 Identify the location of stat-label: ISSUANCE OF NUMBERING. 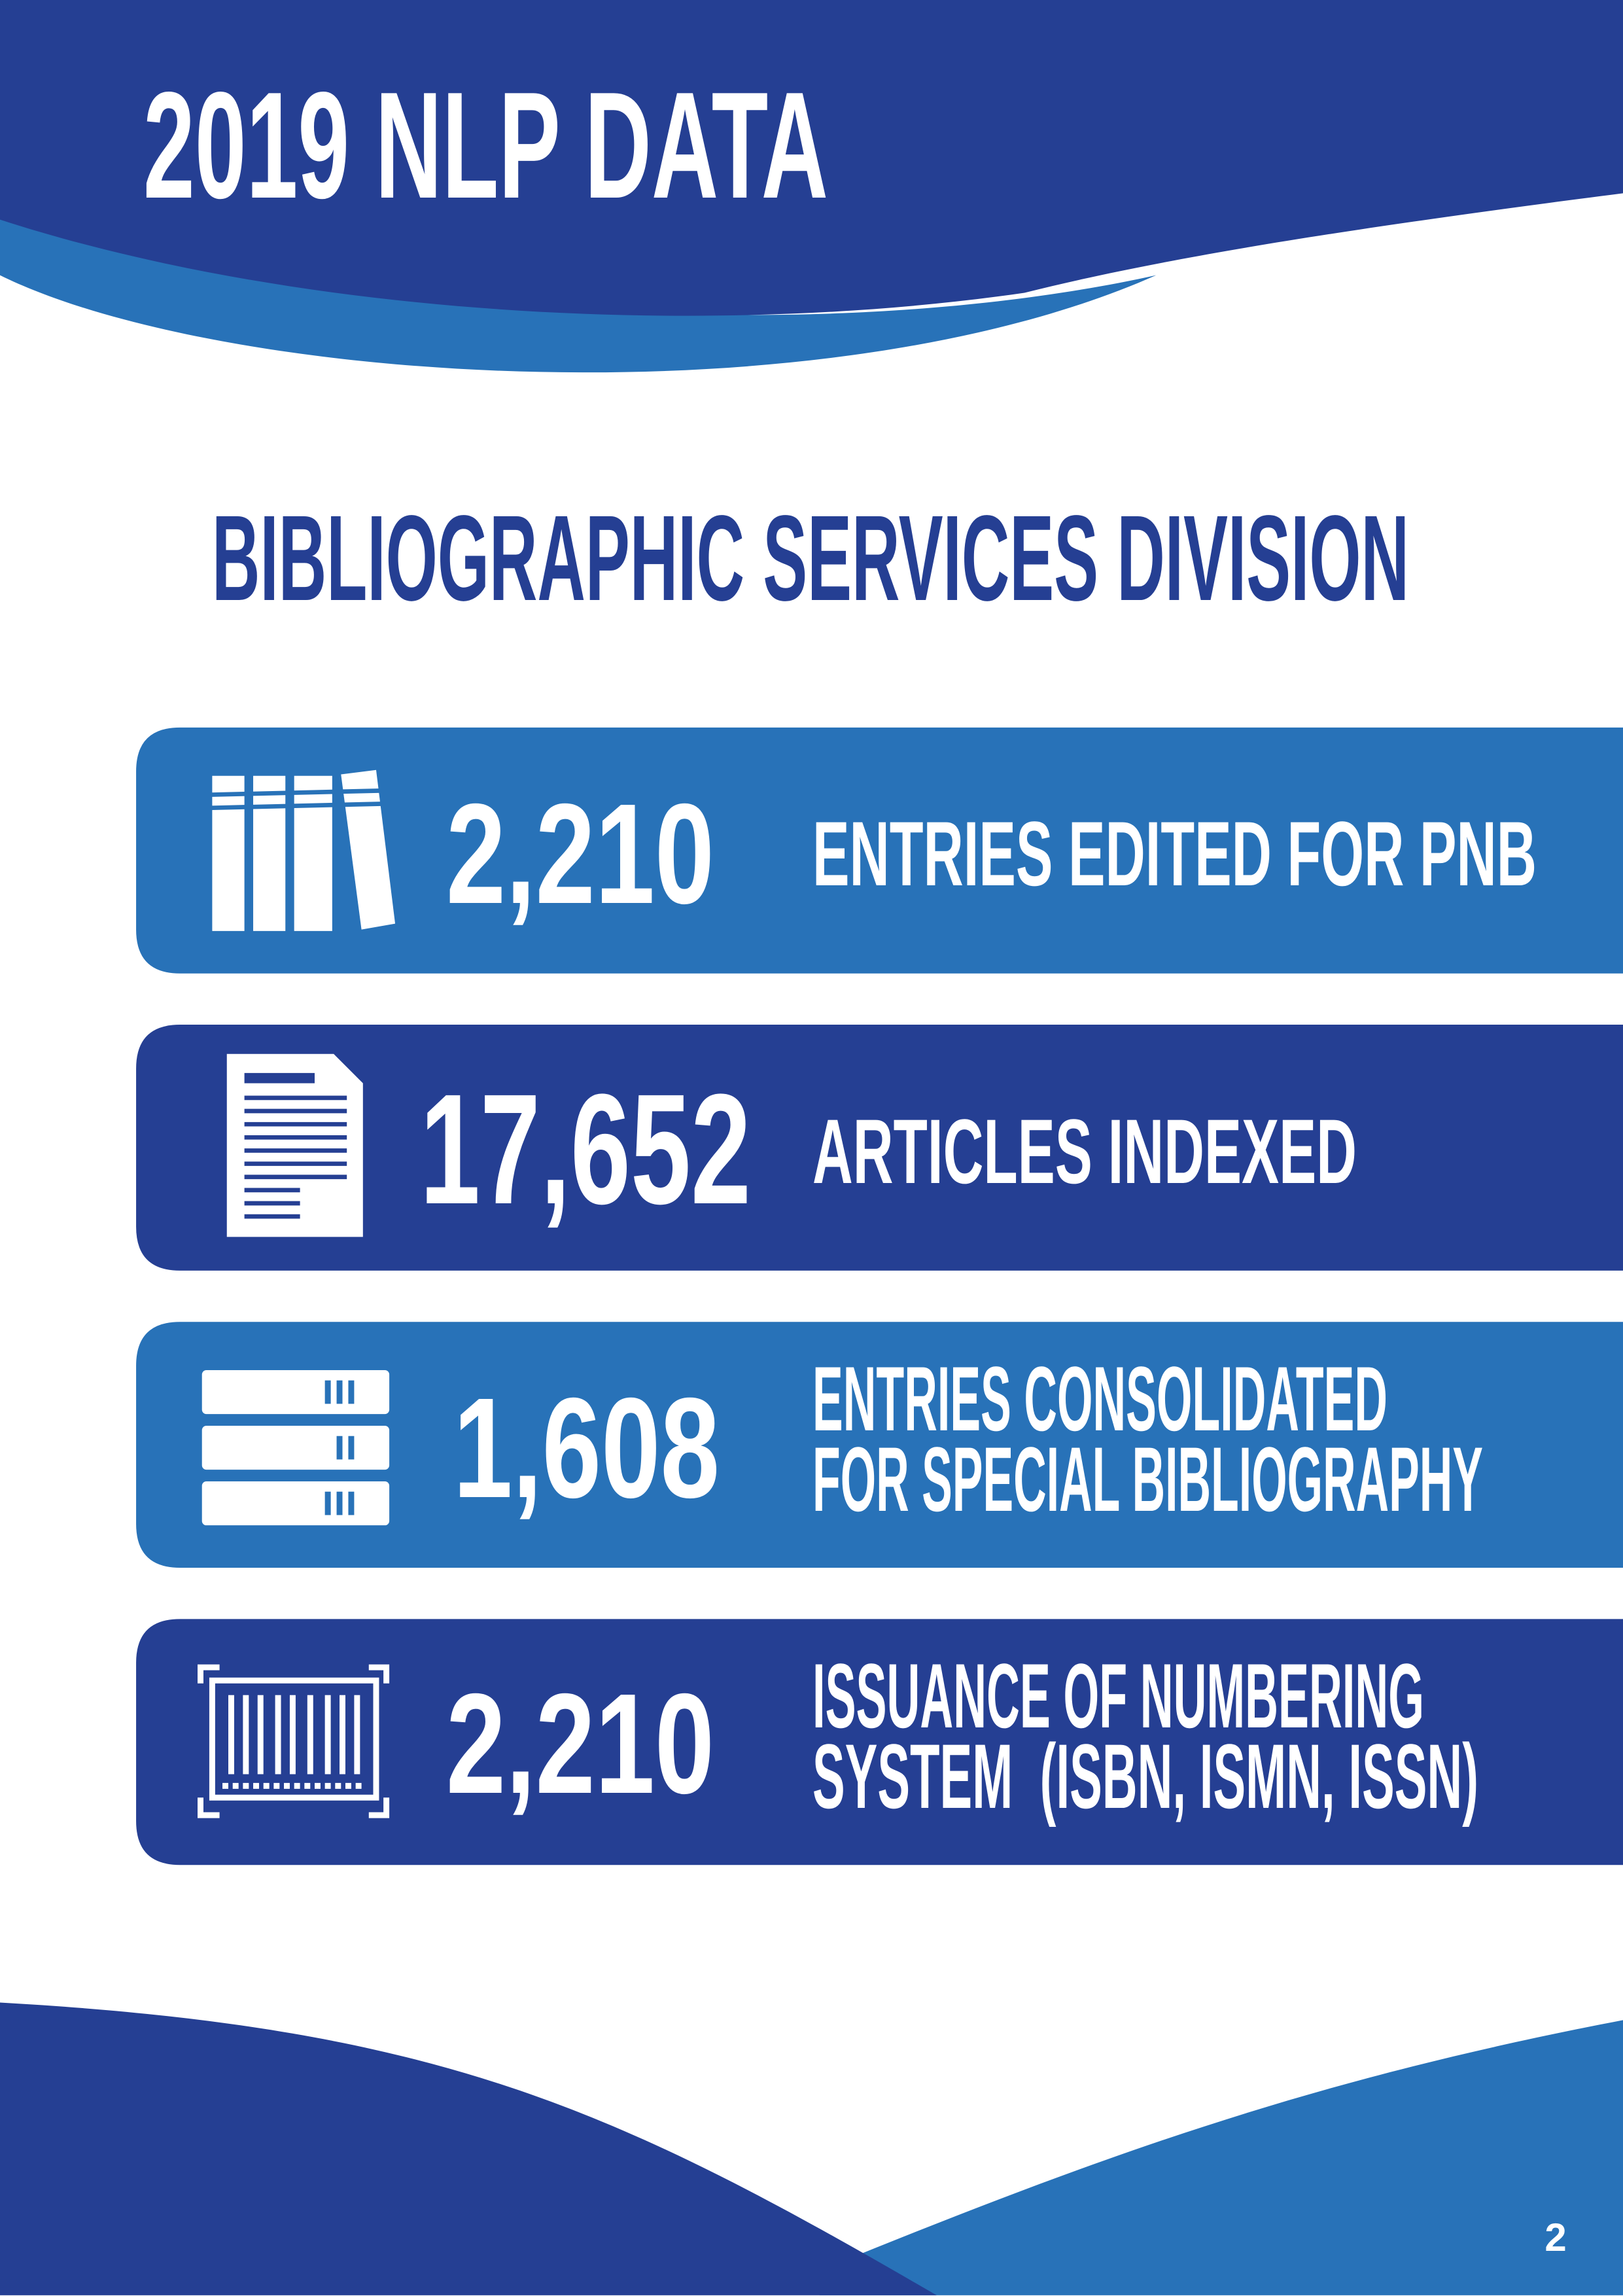
(1118, 1695).